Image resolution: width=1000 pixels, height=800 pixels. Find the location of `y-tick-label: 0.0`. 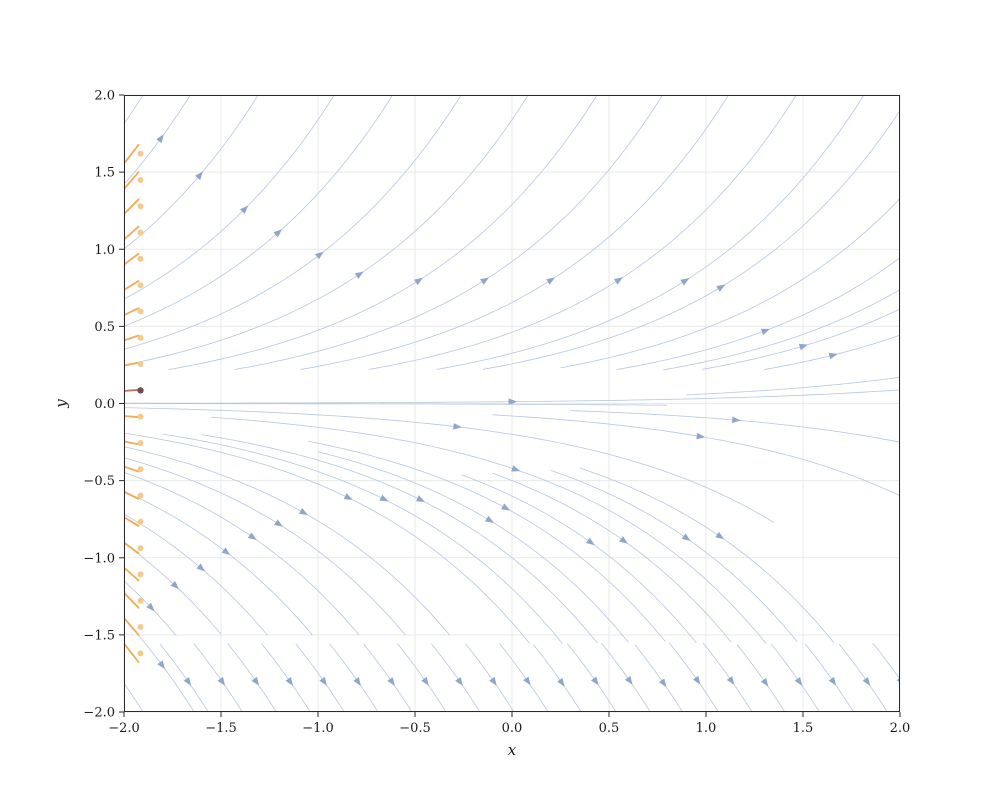

y-tick-label: 0.0 is located at coordinates (104, 404).